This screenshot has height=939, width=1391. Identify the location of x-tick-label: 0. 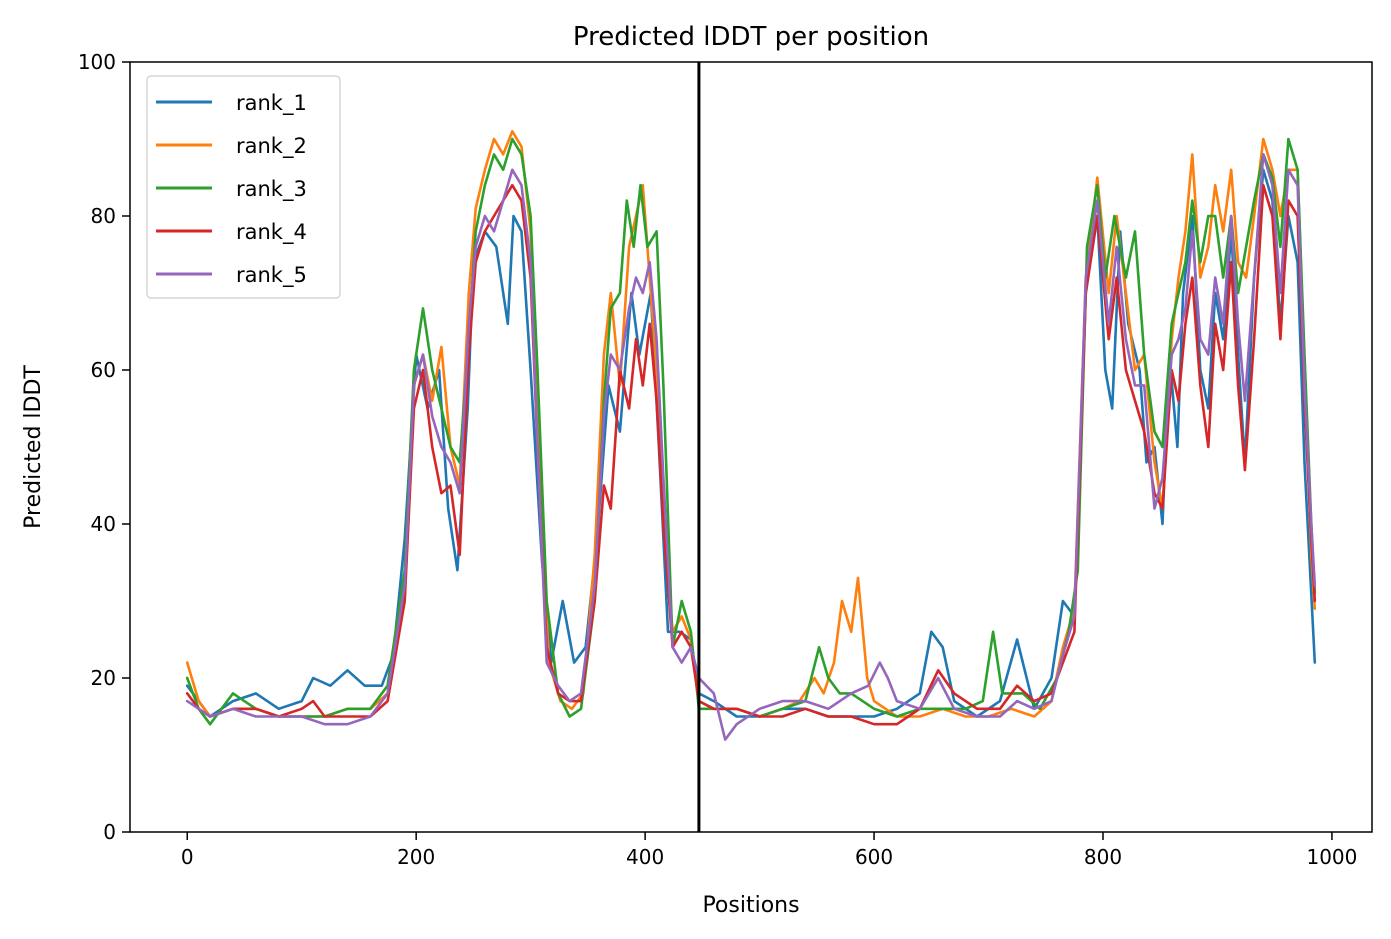
(187, 857).